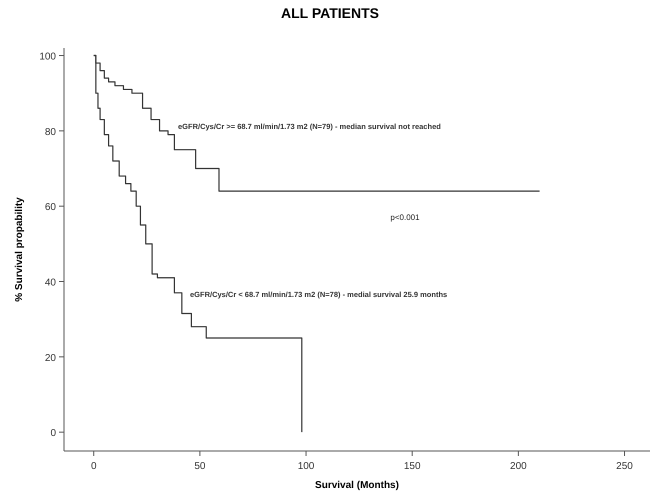 This screenshot has height=495, width=654. Describe the element at coordinates (50, 358) in the screenshot. I see `y-tick-label: 20` at that location.